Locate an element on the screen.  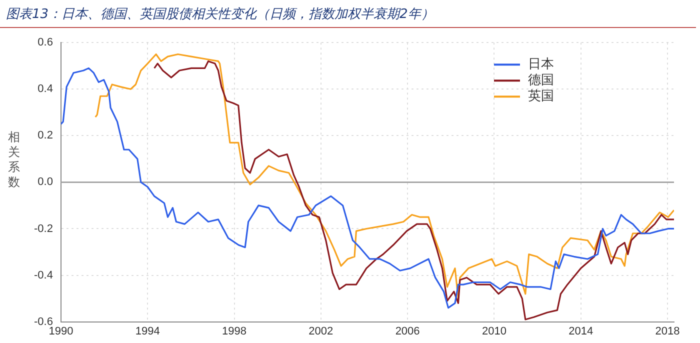
y-tick-label: 0.6 is located at coordinates (45, 42).